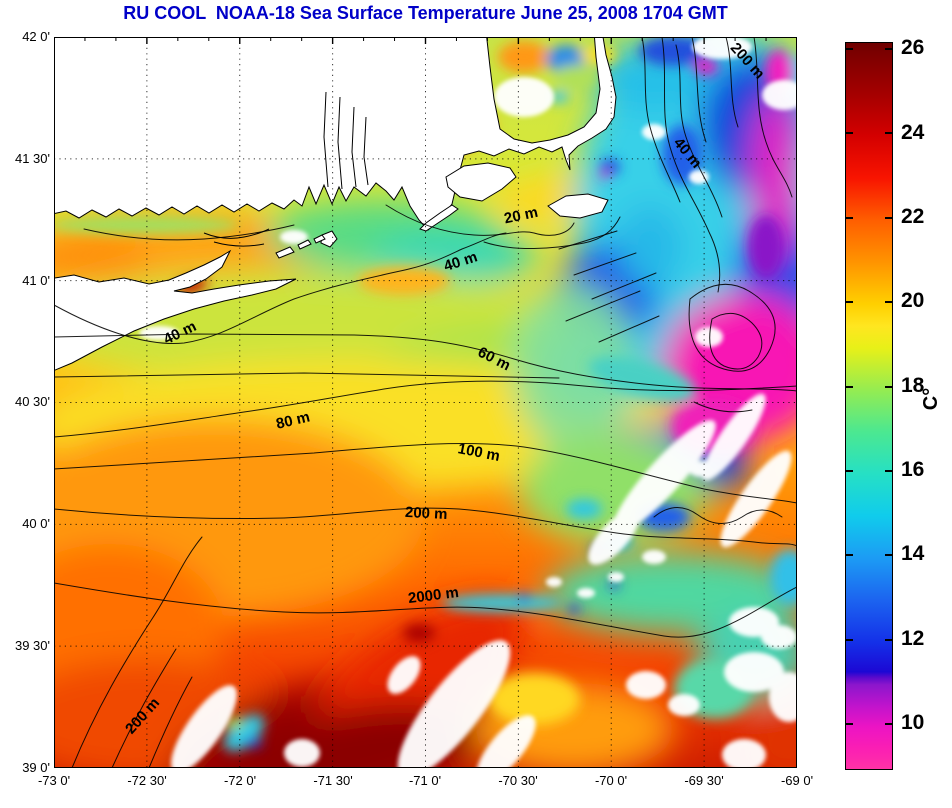  Describe the element at coordinates (240, 780) in the screenshot. I see `lon-tick-label: -72 0'` at that location.